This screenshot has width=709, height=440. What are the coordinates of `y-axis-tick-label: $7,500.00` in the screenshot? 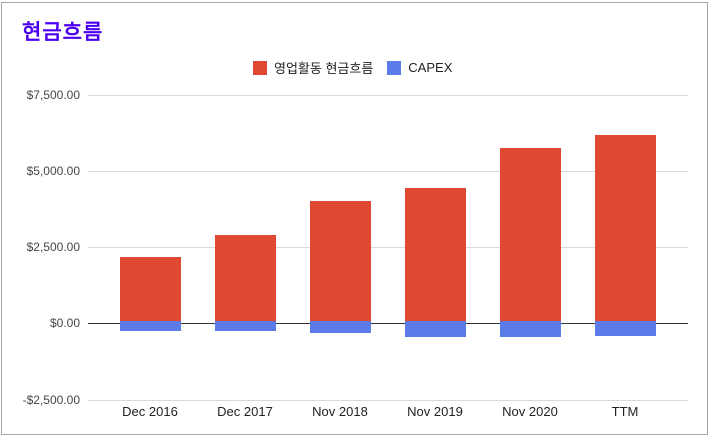 It's located at (53, 95).